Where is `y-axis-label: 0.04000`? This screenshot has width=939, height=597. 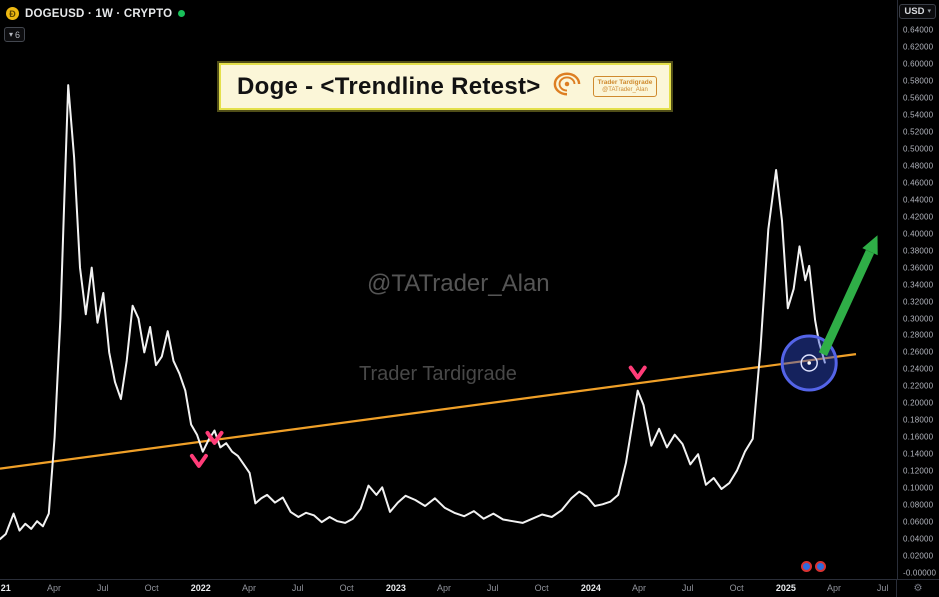
y-axis-label: 0.04000 is located at coordinates (918, 539).